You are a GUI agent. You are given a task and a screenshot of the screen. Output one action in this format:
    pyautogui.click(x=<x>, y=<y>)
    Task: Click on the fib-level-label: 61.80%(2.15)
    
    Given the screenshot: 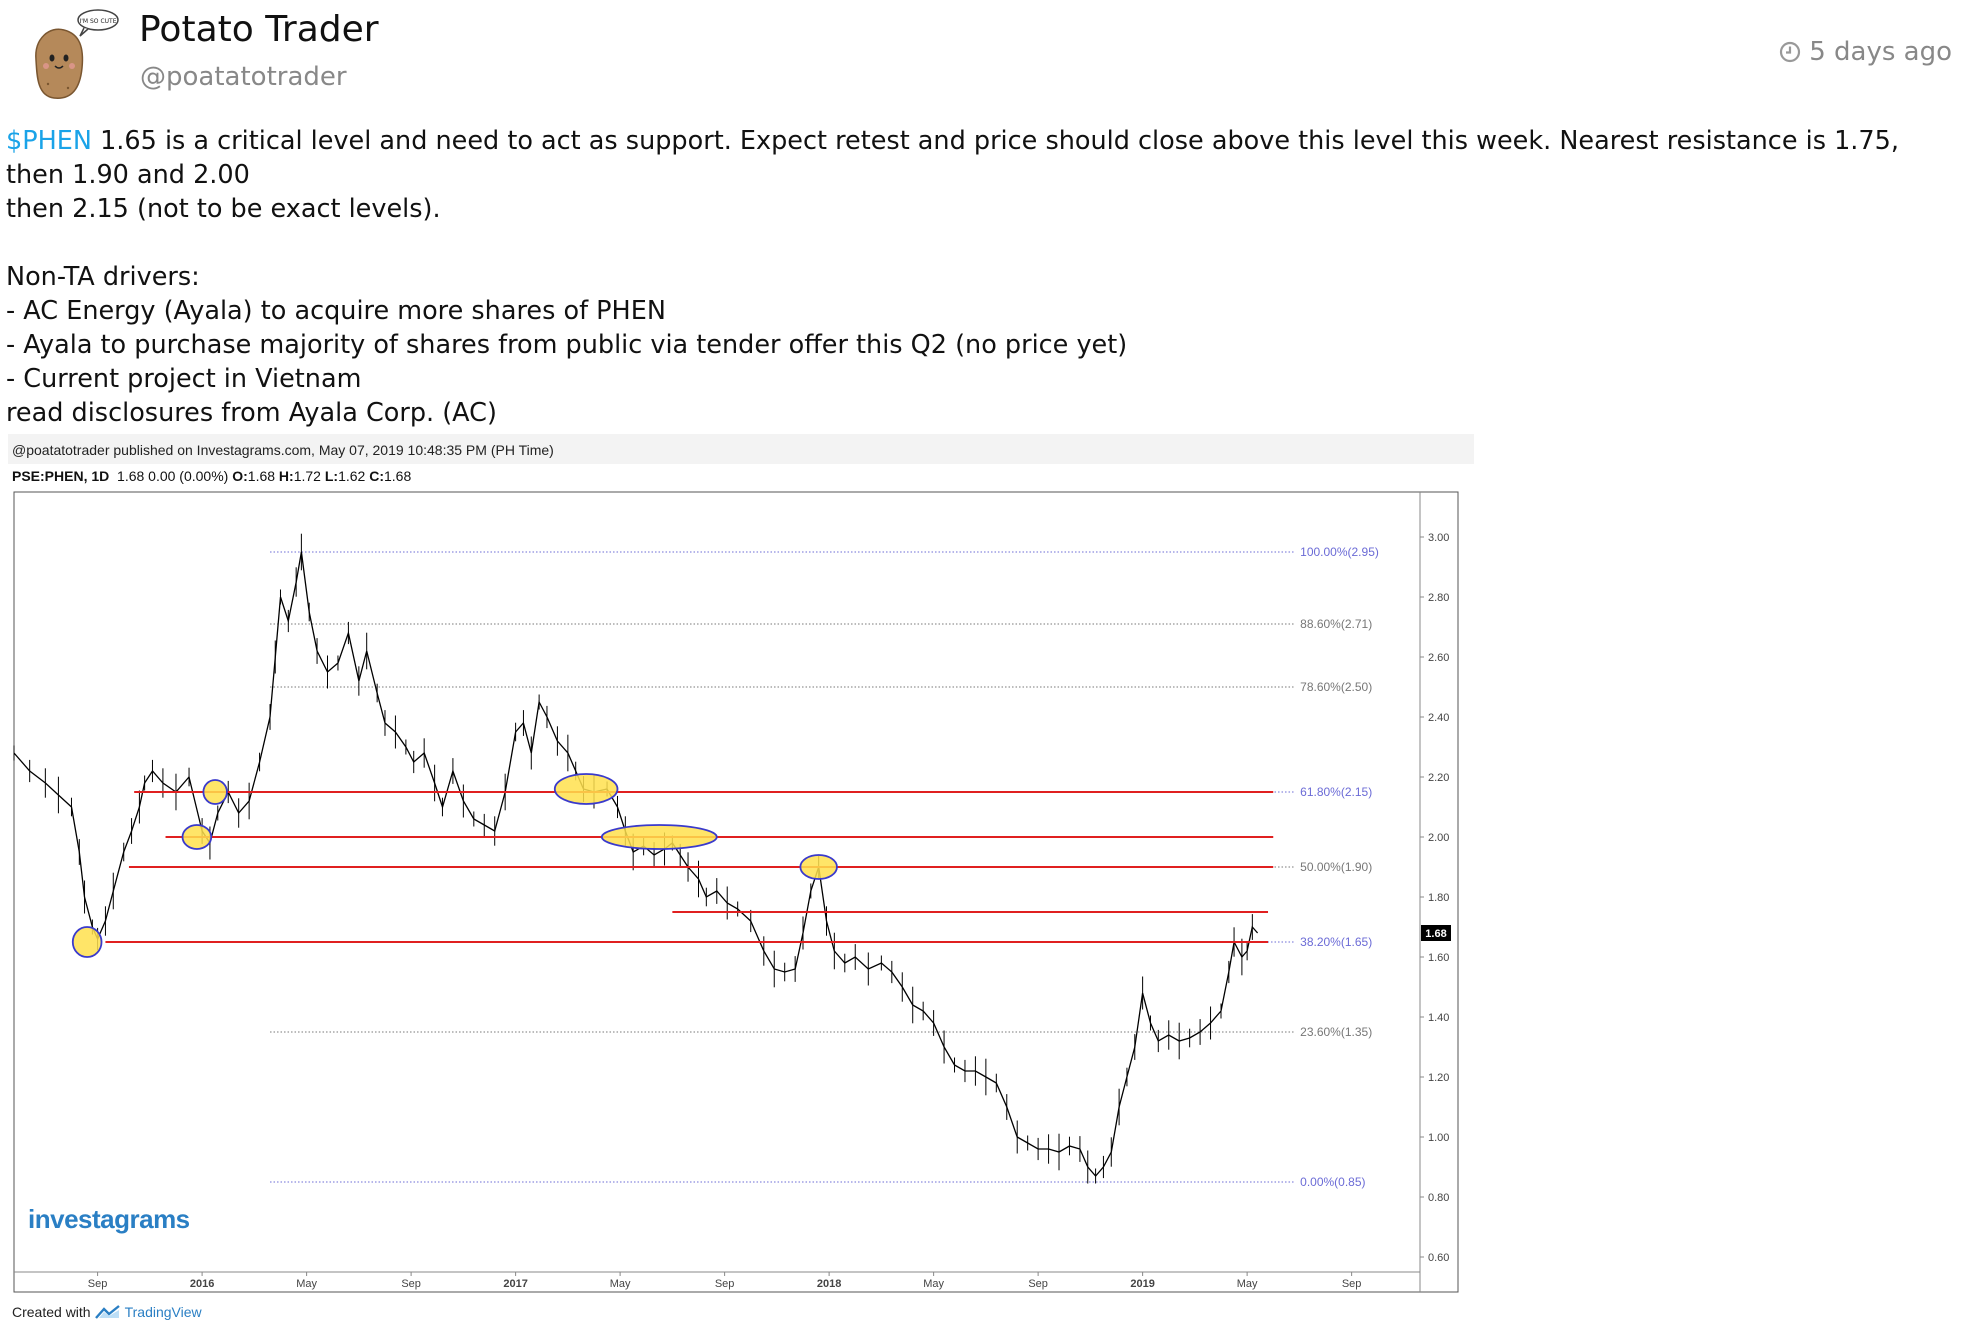 What is the action you would take?
    pyautogui.click(x=1336, y=792)
    